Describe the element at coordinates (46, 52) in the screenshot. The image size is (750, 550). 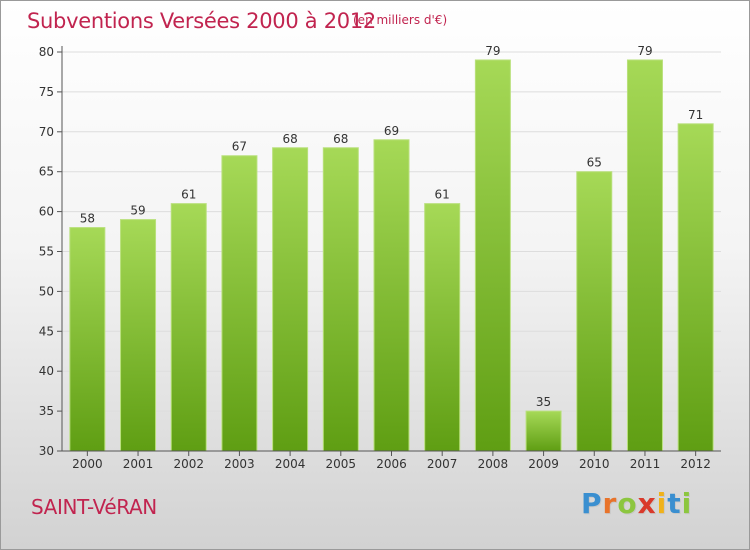
I see `y-tick-label: 80` at that location.